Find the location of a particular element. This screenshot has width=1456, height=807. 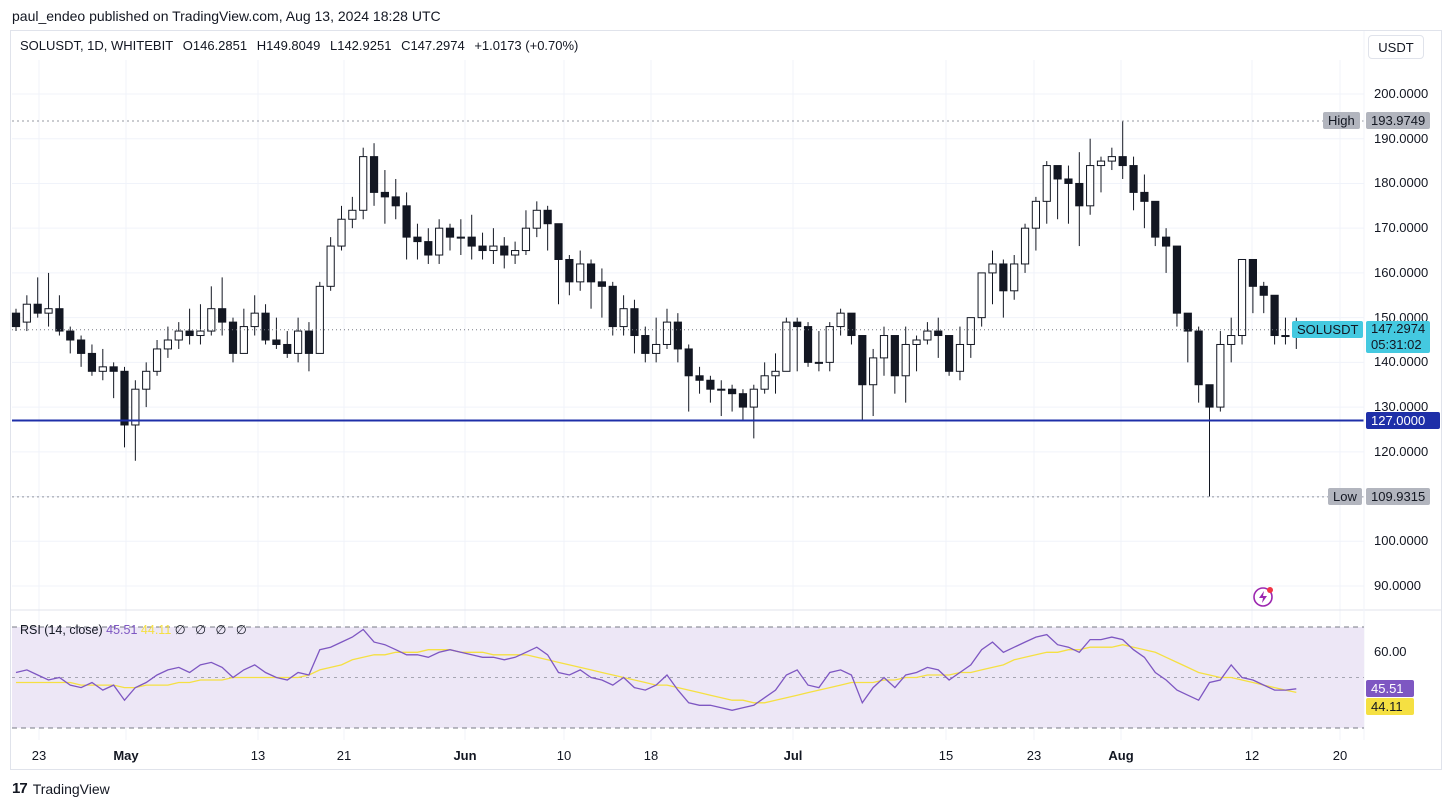

rsi-ma-legend-value: 44.11 is located at coordinates (156, 630).